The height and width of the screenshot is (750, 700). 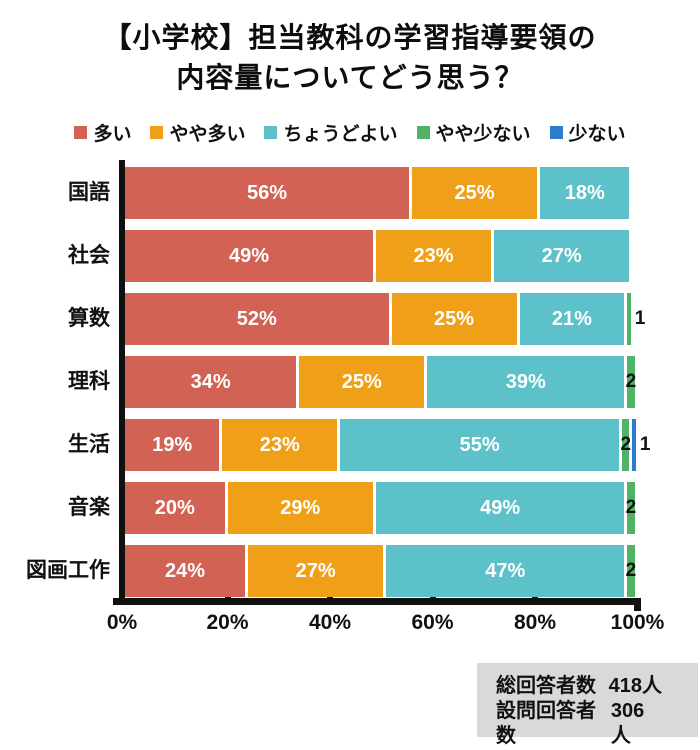 I want to click on legend-item: 少ない, so click(x=587, y=132).